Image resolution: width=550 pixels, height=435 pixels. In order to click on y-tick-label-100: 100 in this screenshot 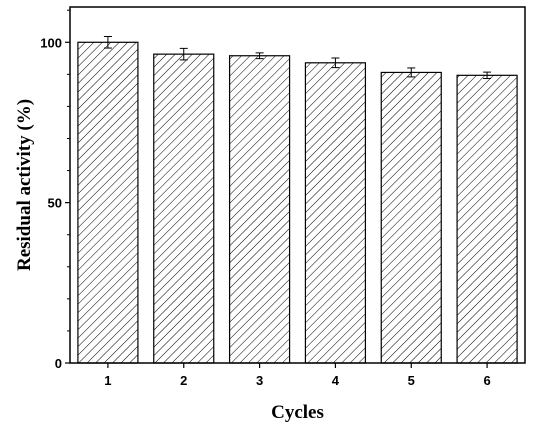, I will do `click(51, 42)`.